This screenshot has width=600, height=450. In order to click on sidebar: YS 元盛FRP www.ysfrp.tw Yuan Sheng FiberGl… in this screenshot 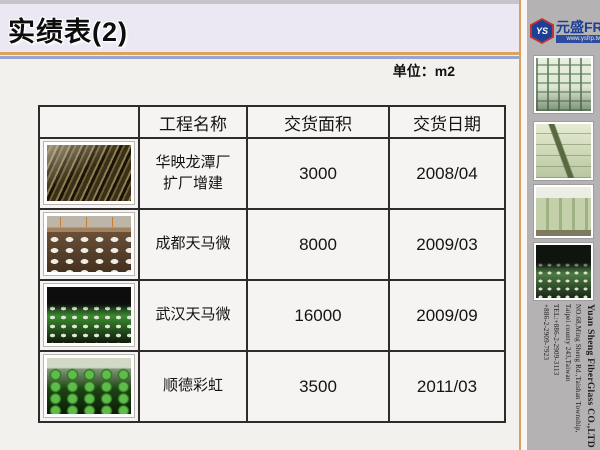, I will do `click(563, 225)`.